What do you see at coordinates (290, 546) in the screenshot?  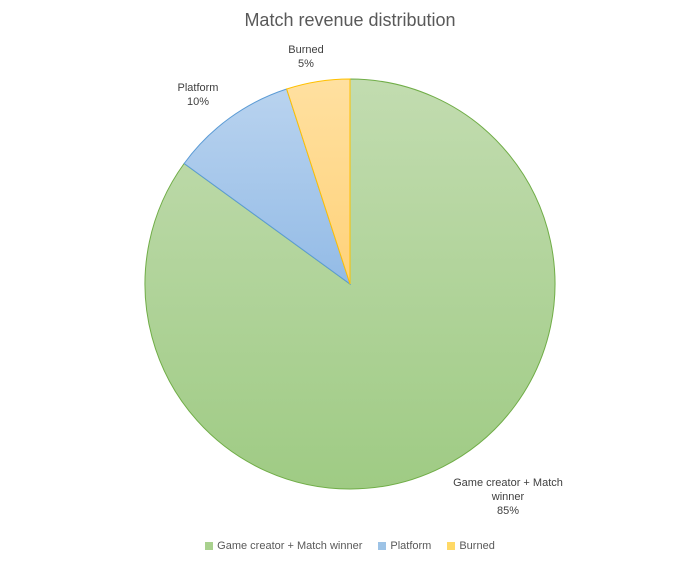 I see `legend-label: Game creator + Match winner` at bounding box center [290, 546].